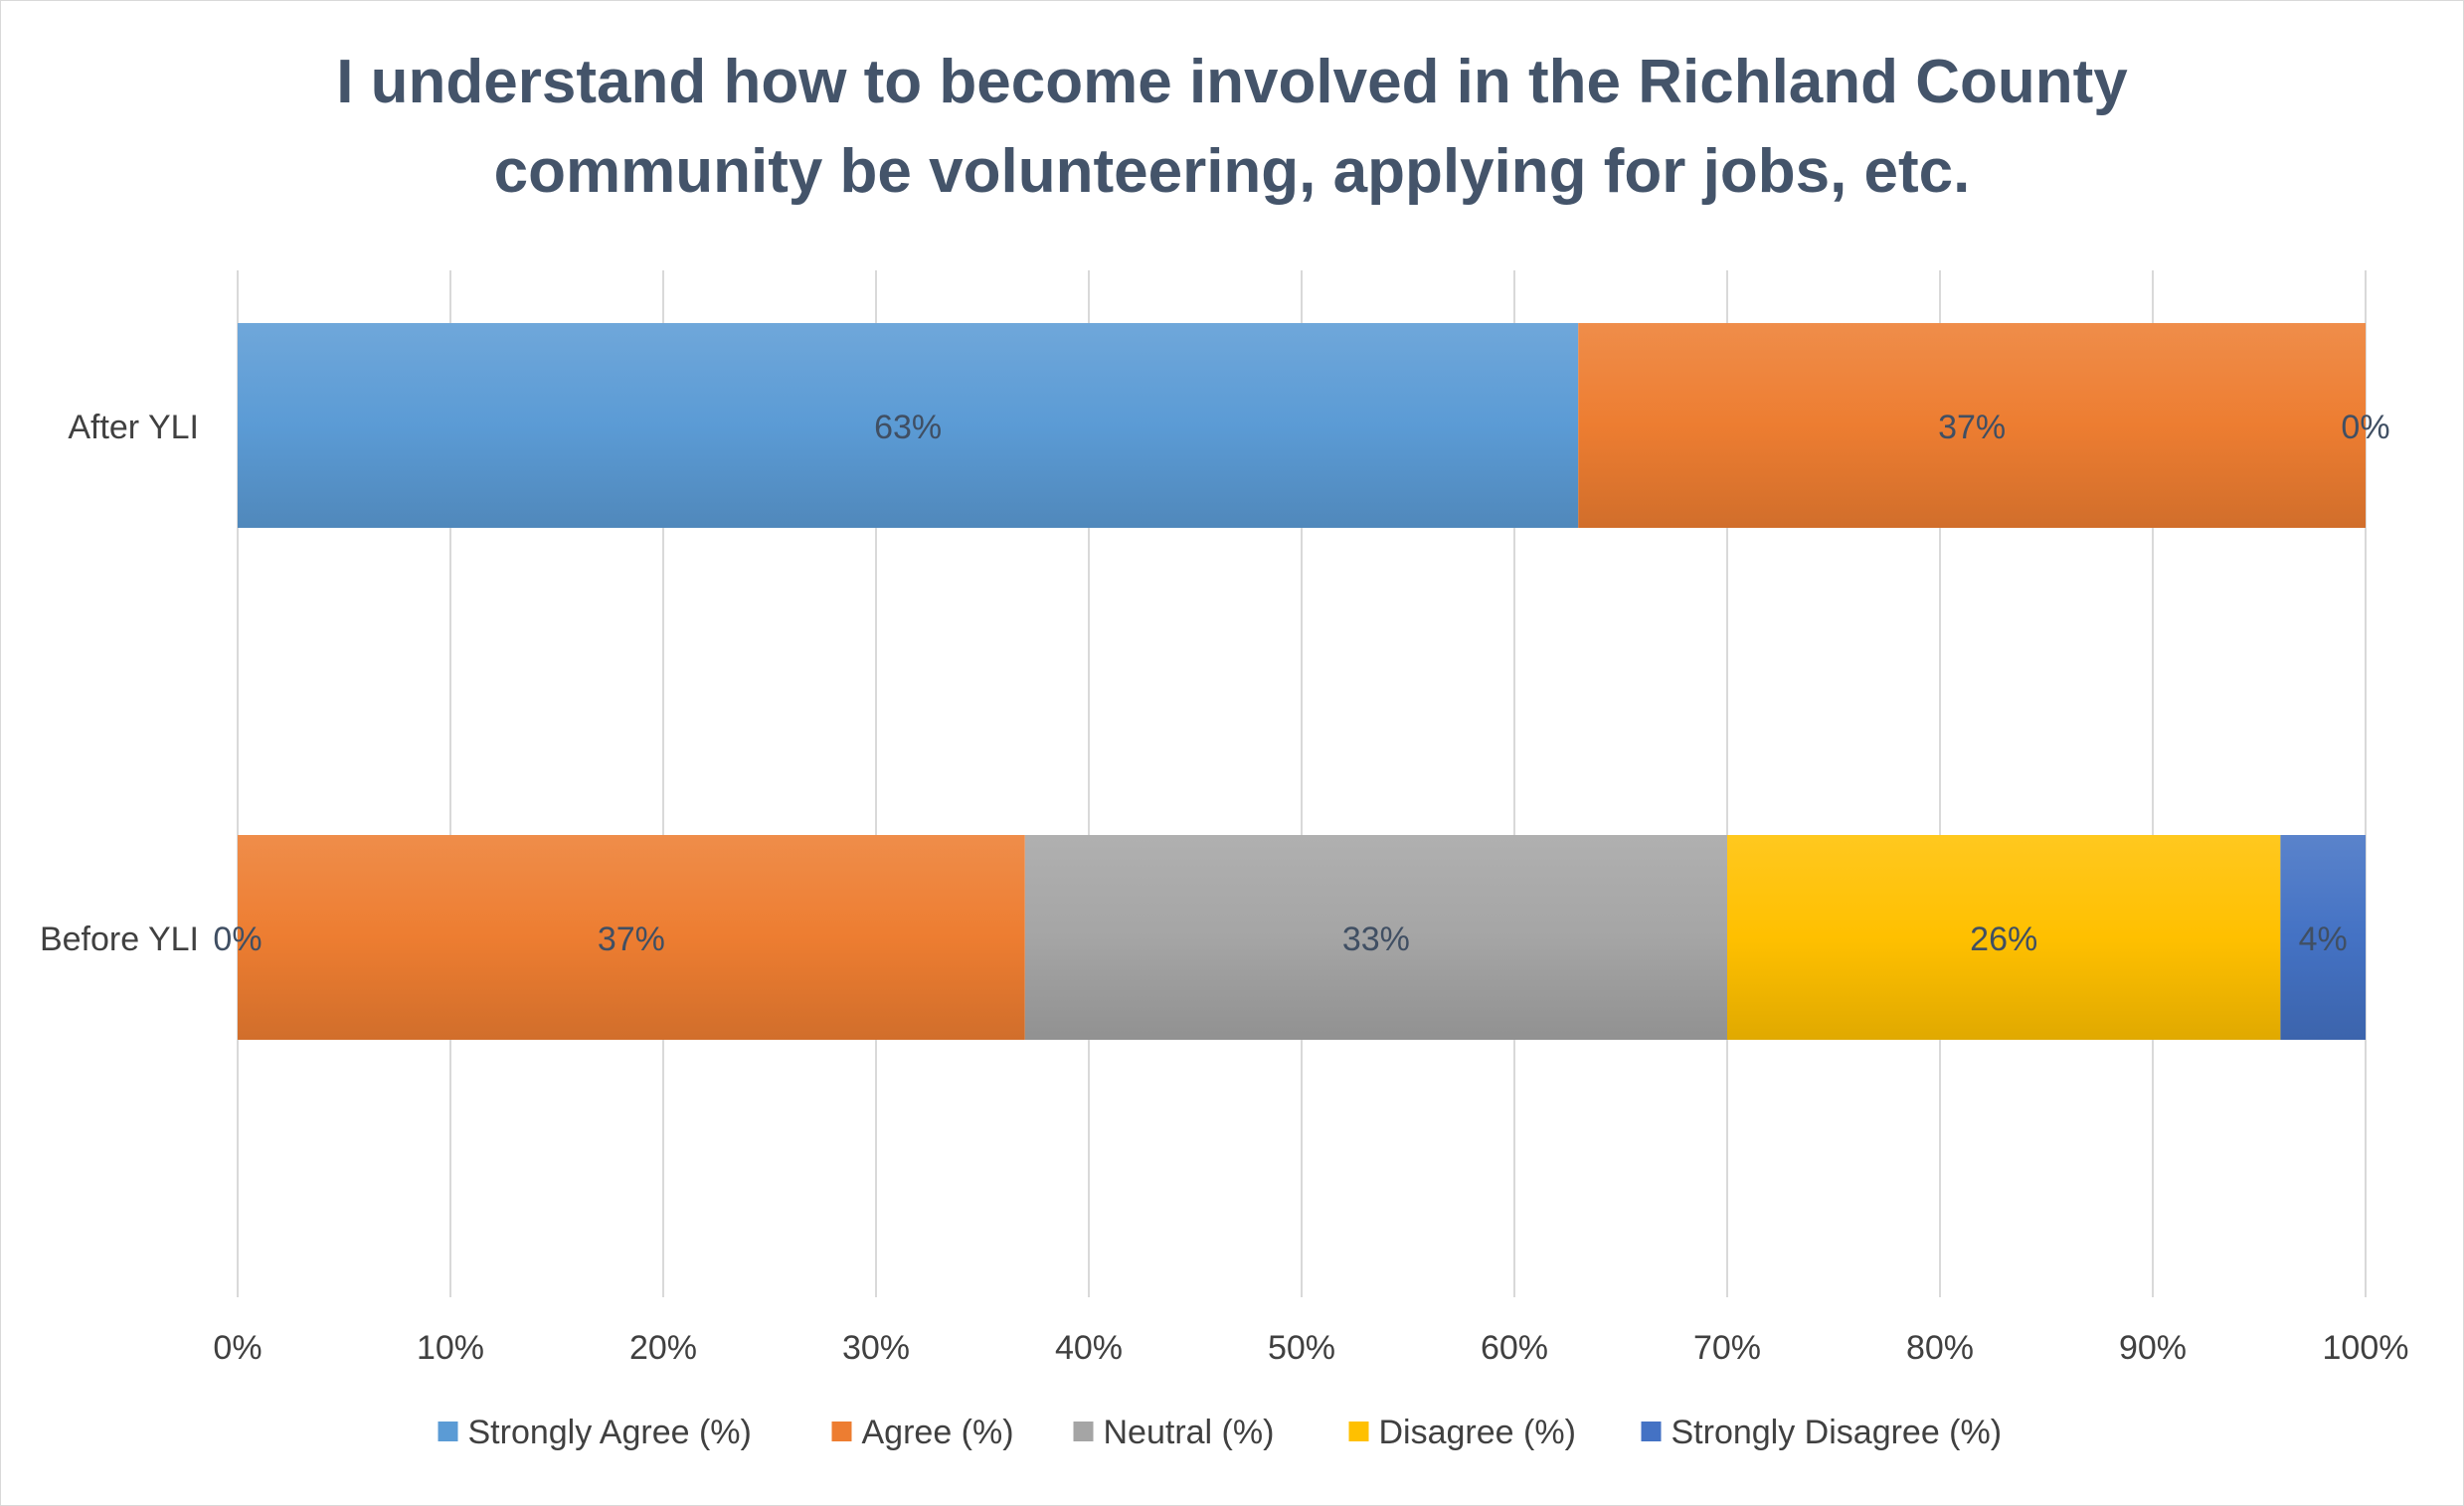 The image size is (2464, 1506). Describe the element at coordinates (1477, 1432) in the screenshot. I see `legend-label: Disagree (%)` at that location.